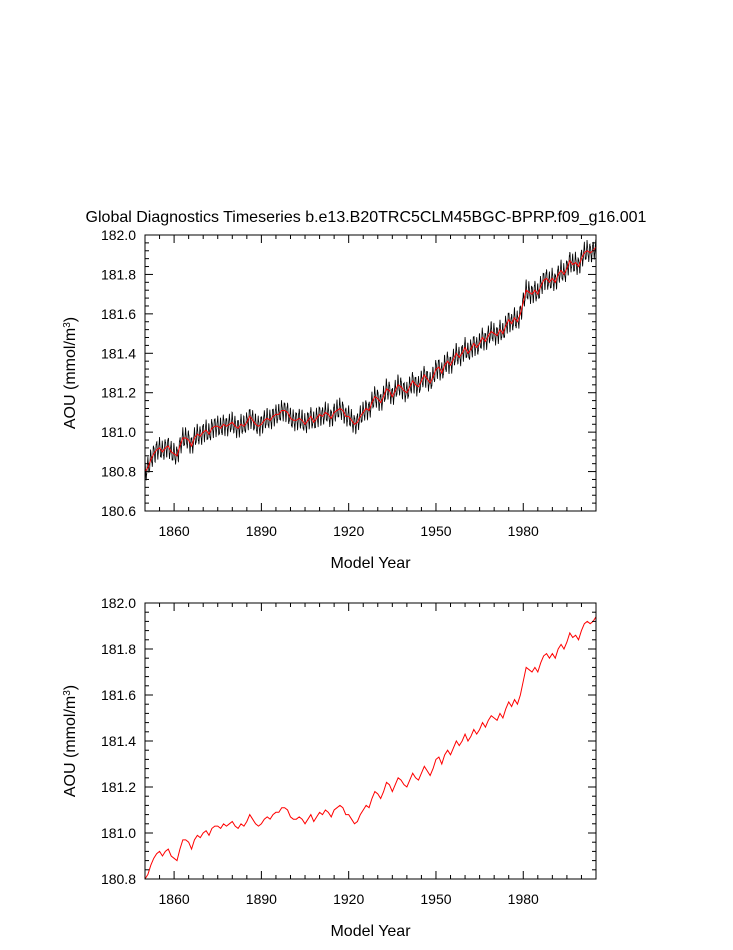 The image size is (733, 950). Describe the element at coordinates (70, 746) in the screenshot. I see `y-axis-label-bottom-main: AOU (mmol/m` at that location.